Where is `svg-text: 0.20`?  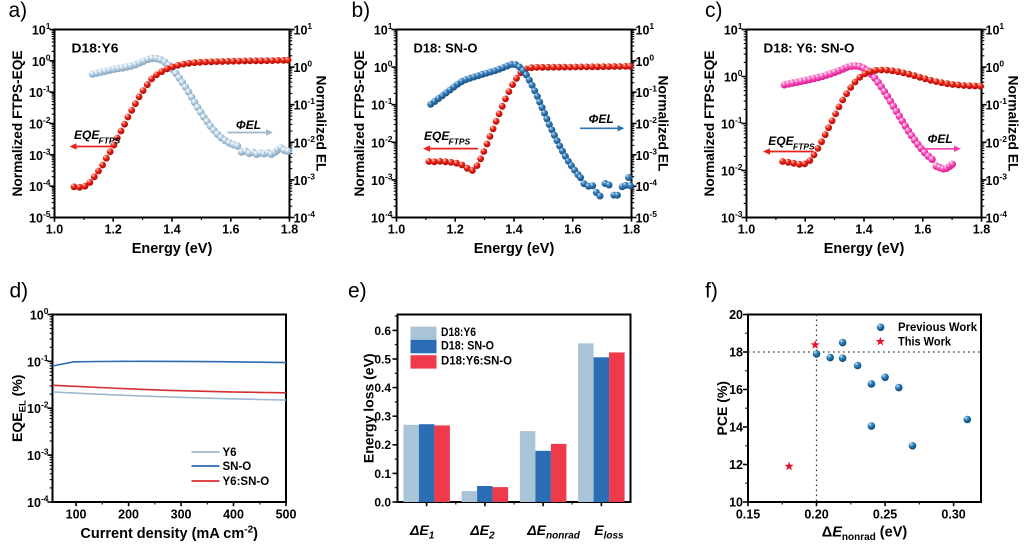 svg-text: 0.20 is located at coordinates (816, 515).